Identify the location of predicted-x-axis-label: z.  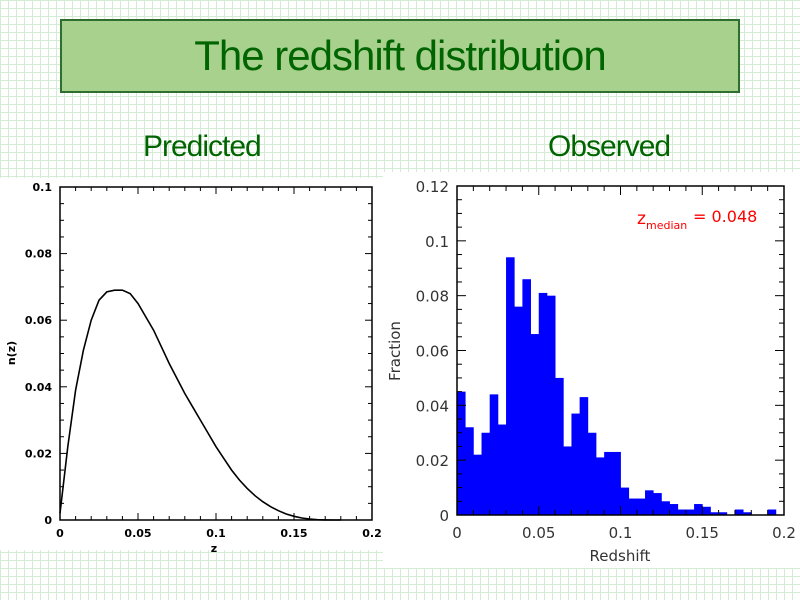
(214, 548).